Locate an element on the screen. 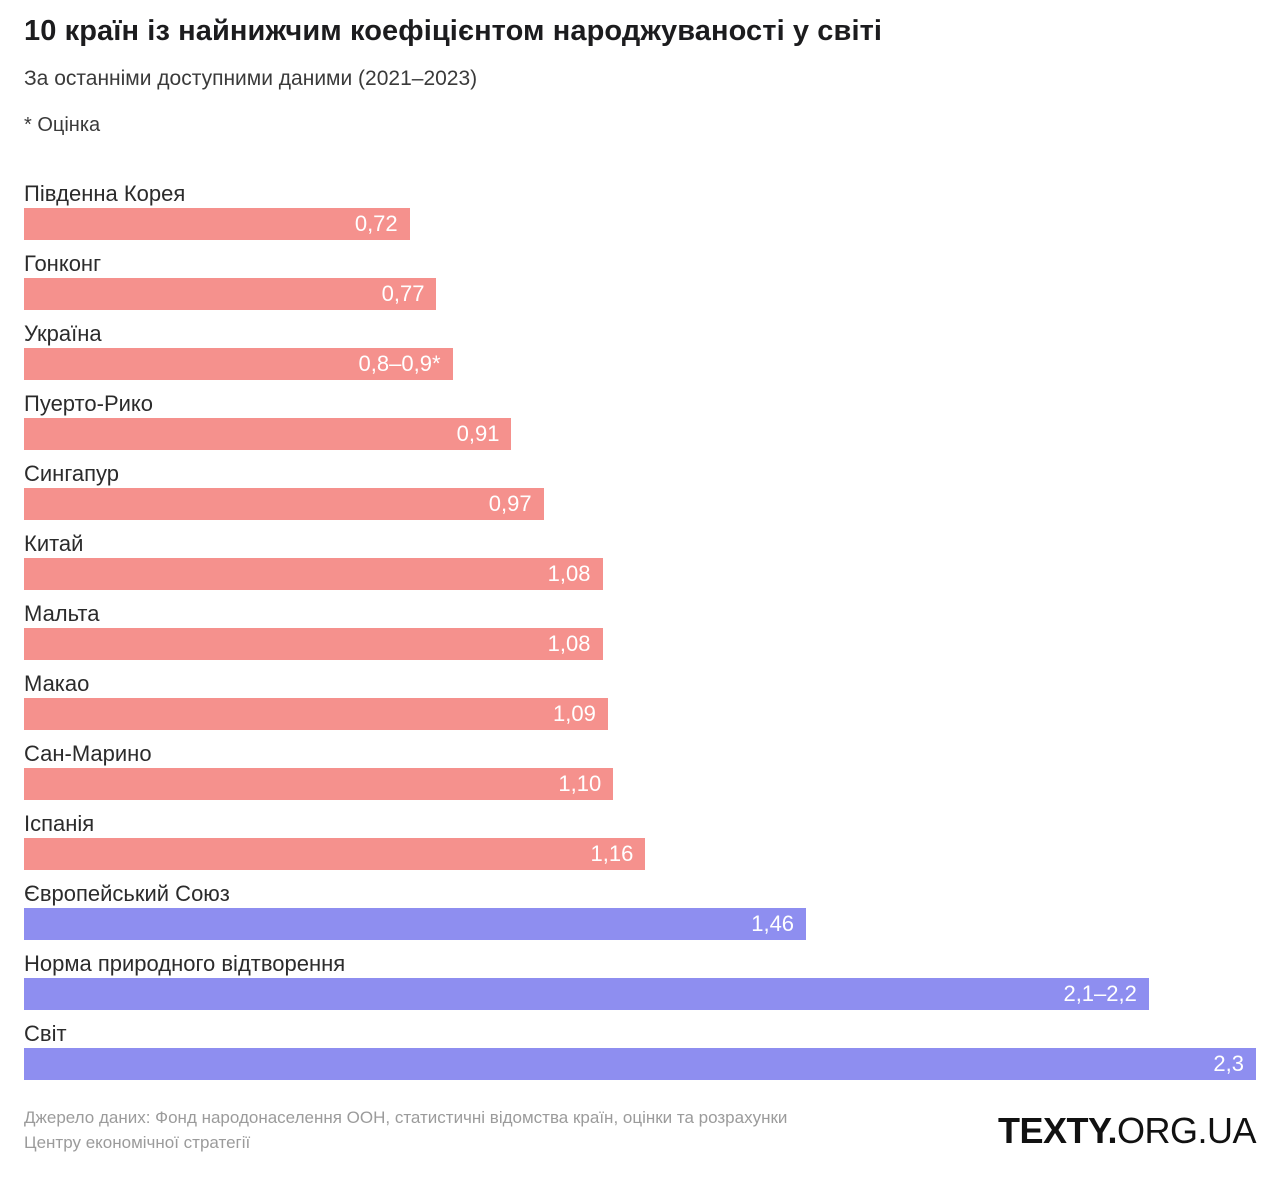 This screenshot has height=1183, width=1280. bar: 2,1–2,2 is located at coordinates (586, 994).